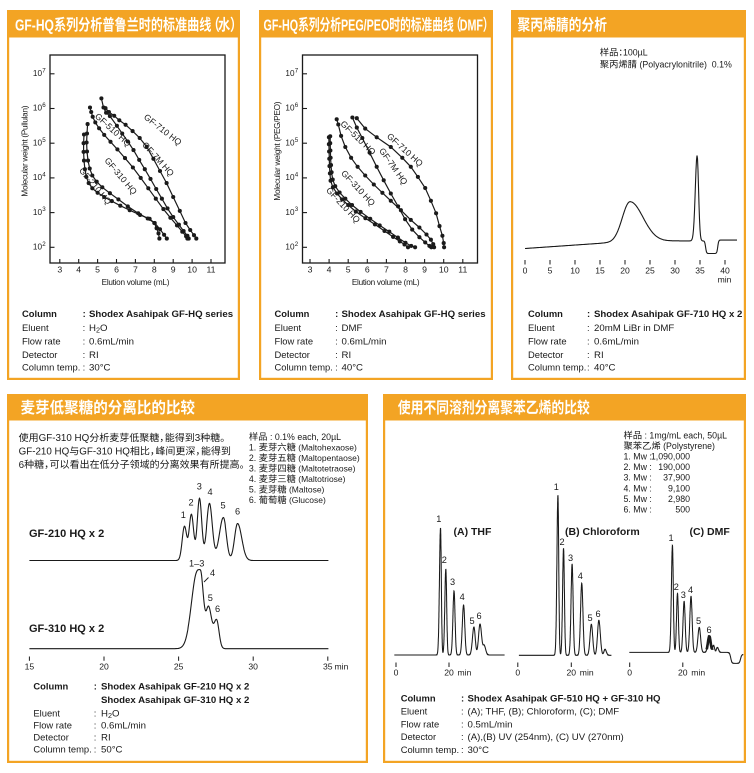 The image size is (754, 773). Describe the element at coordinates (154, 269) in the screenshot. I see `svg-text: 8` at that location.